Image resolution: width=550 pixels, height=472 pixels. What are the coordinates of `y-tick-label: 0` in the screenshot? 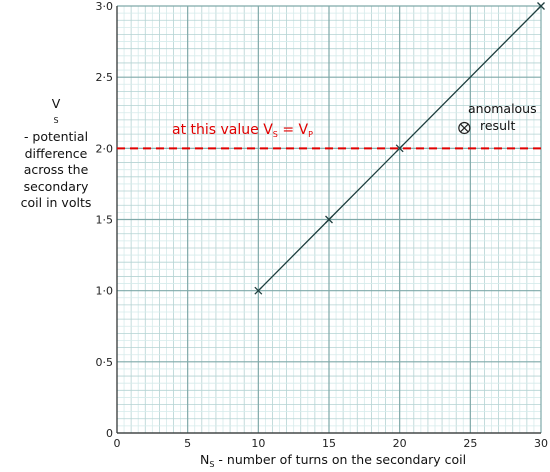 It's located at (109, 433).